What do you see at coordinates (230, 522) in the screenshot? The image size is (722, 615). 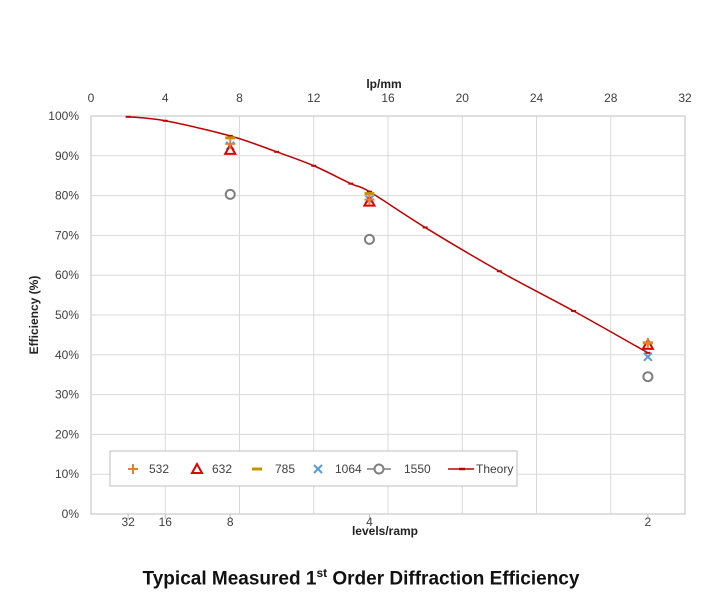 I see `bottom-tick-label: 8` at bounding box center [230, 522].